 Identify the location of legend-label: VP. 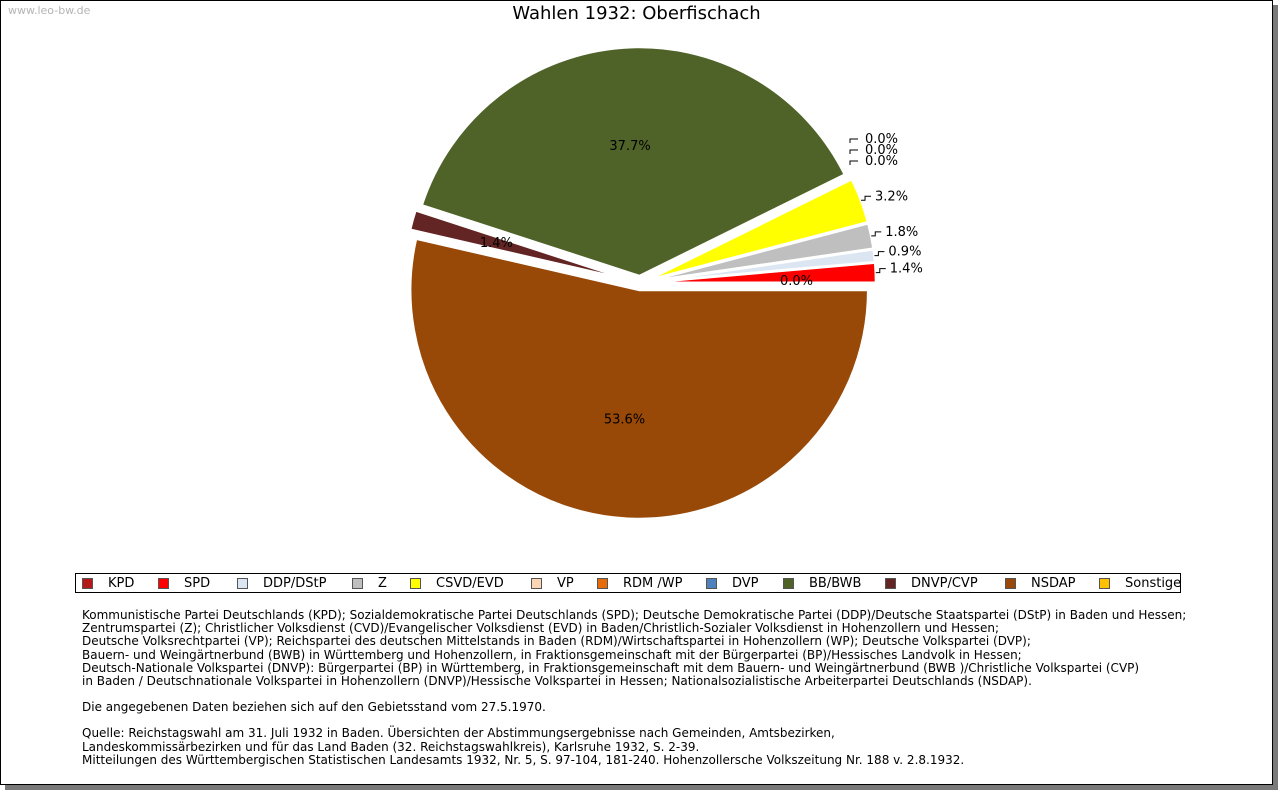
(565, 583).